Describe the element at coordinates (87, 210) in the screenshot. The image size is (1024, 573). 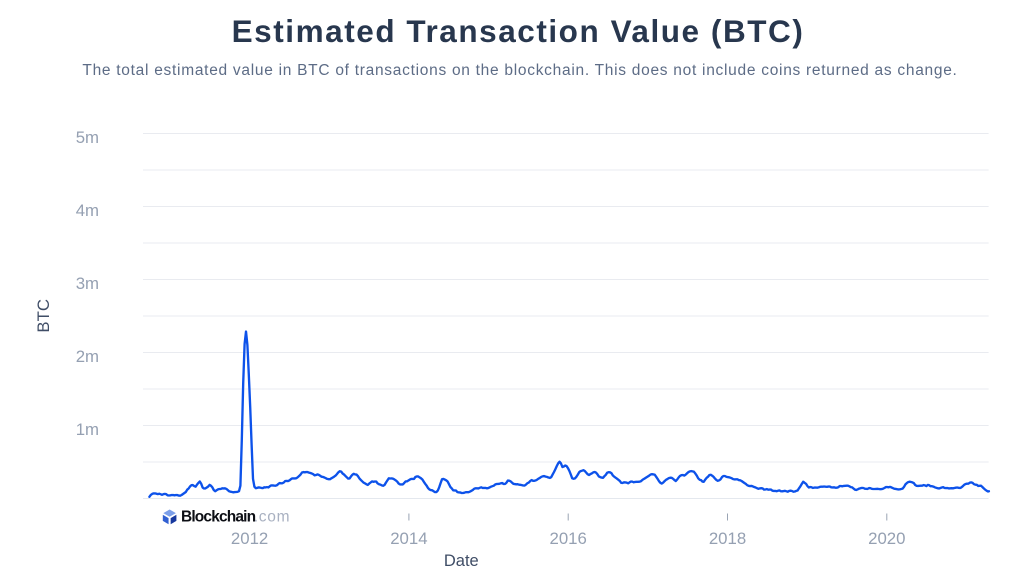
I see `svg-text: 4m` at that location.